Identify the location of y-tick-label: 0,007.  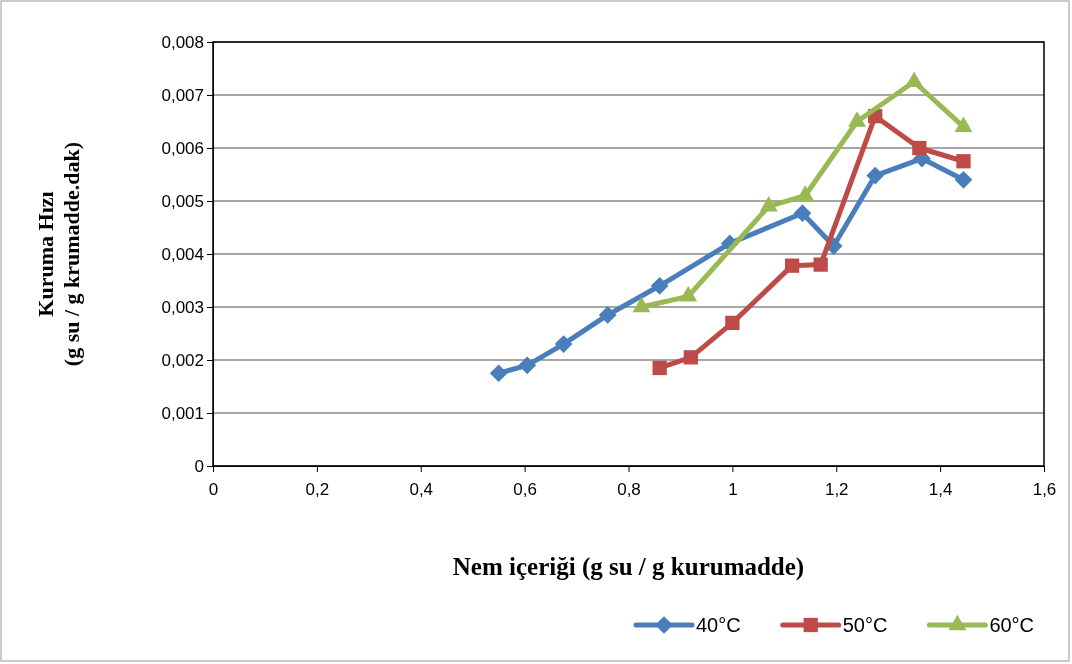
(182, 95).